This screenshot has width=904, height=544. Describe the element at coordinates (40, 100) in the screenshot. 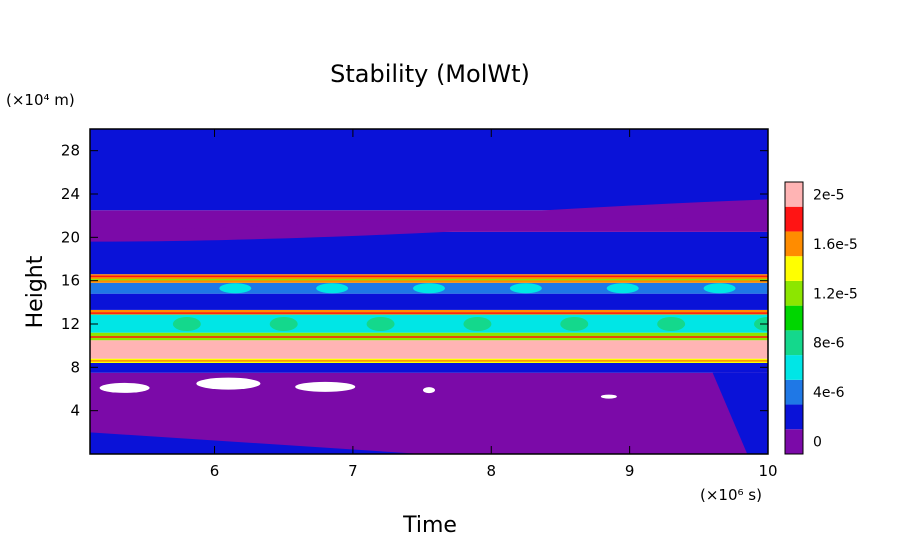

I see `y-unit-label: (×10⁴ m)` at that location.